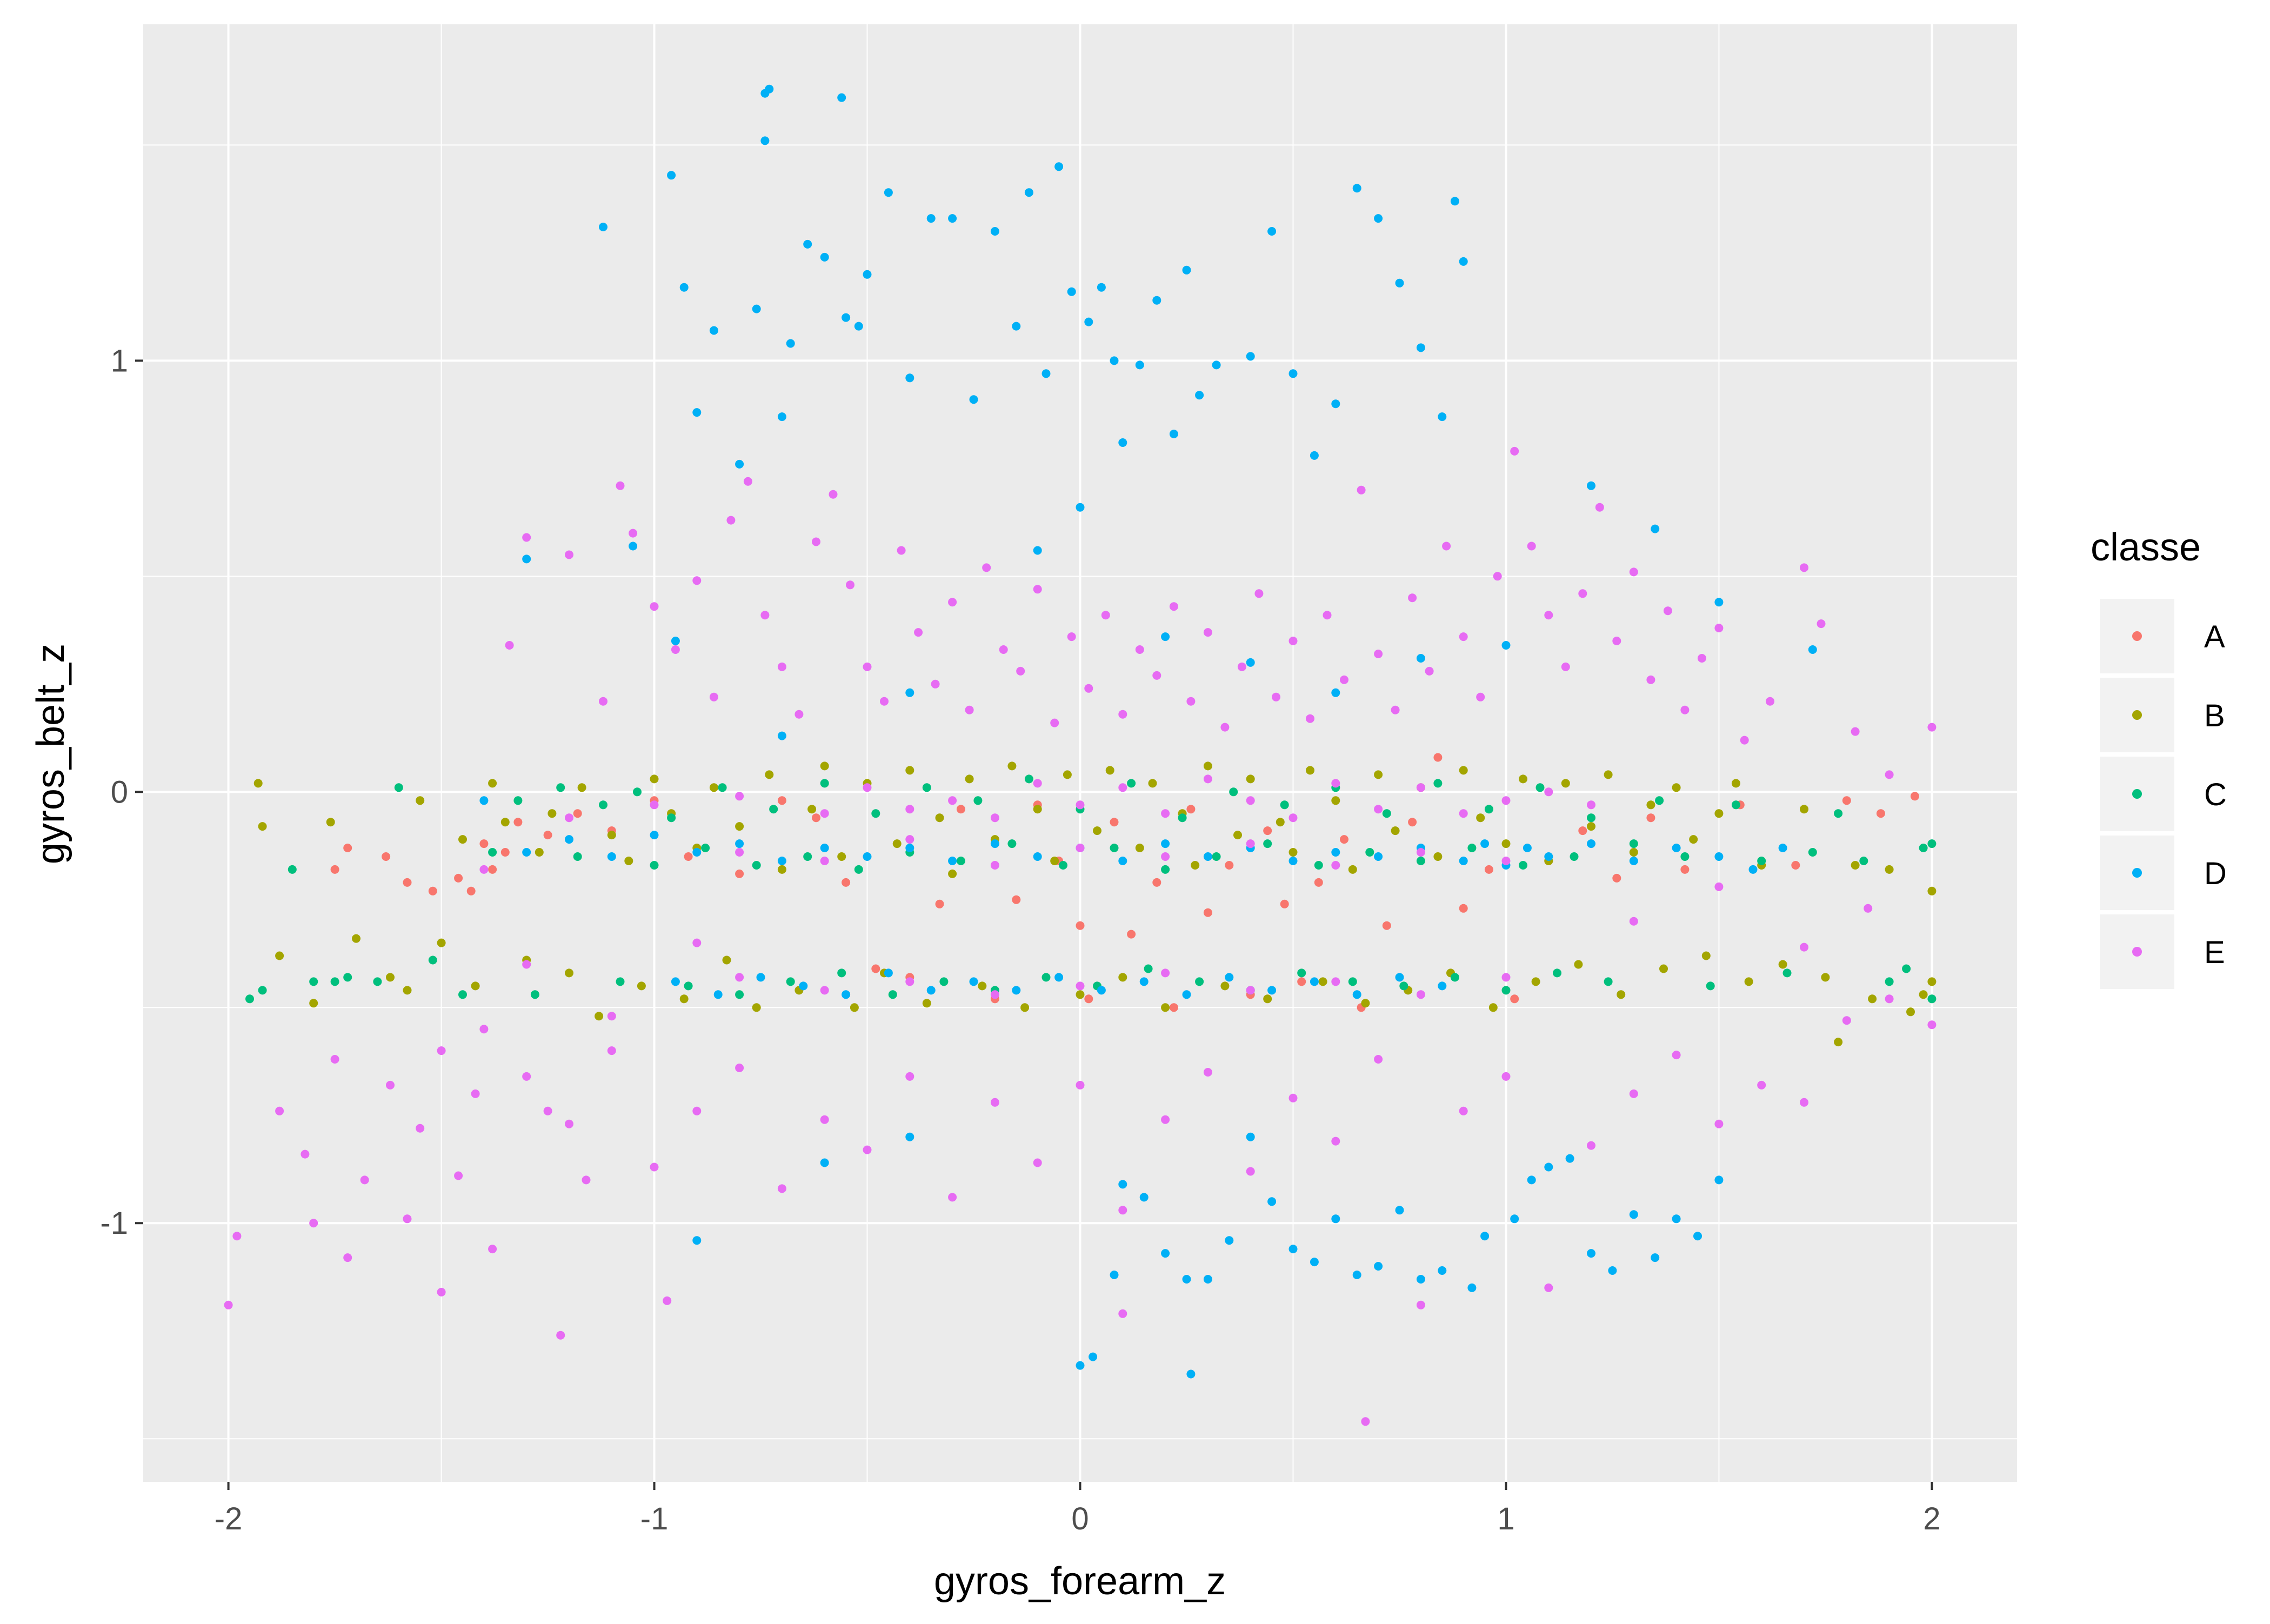 This screenshot has width=2270, height=1624. What do you see at coordinates (1080, 1519) in the screenshot?
I see `x-tick-label: 0` at bounding box center [1080, 1519].